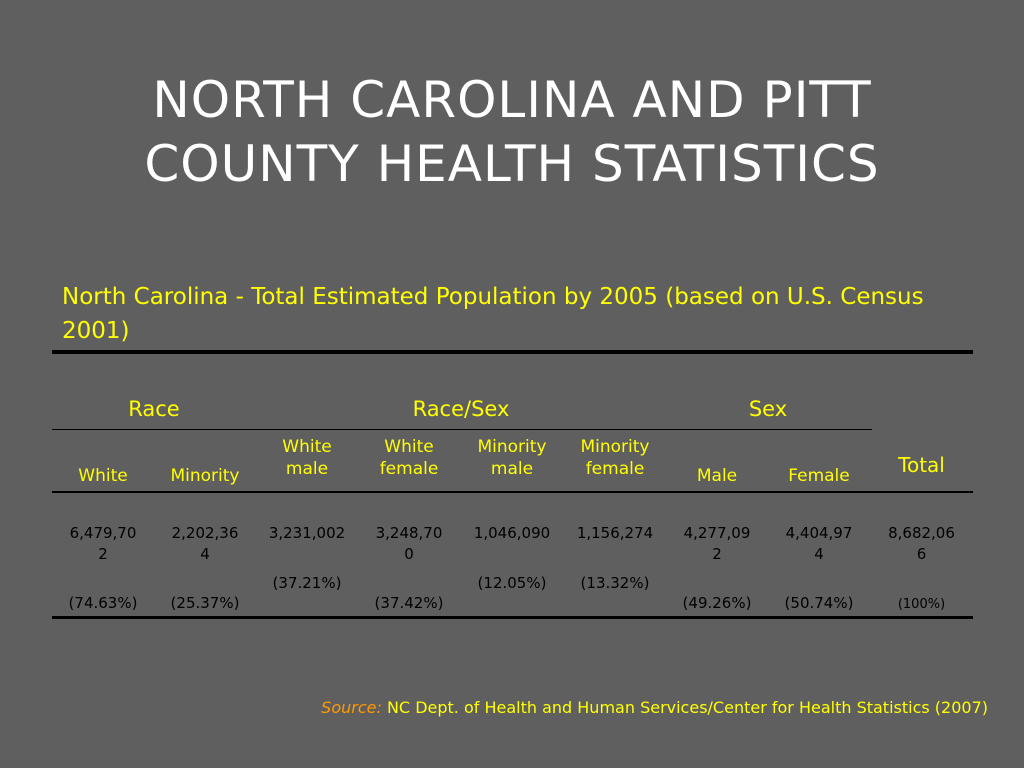 The height and width of the screenshot is (768, 1024). Describe the element at coordinates (307, 583) in the screenshot. I see `percent-white-male: (37.21%)` at that location.